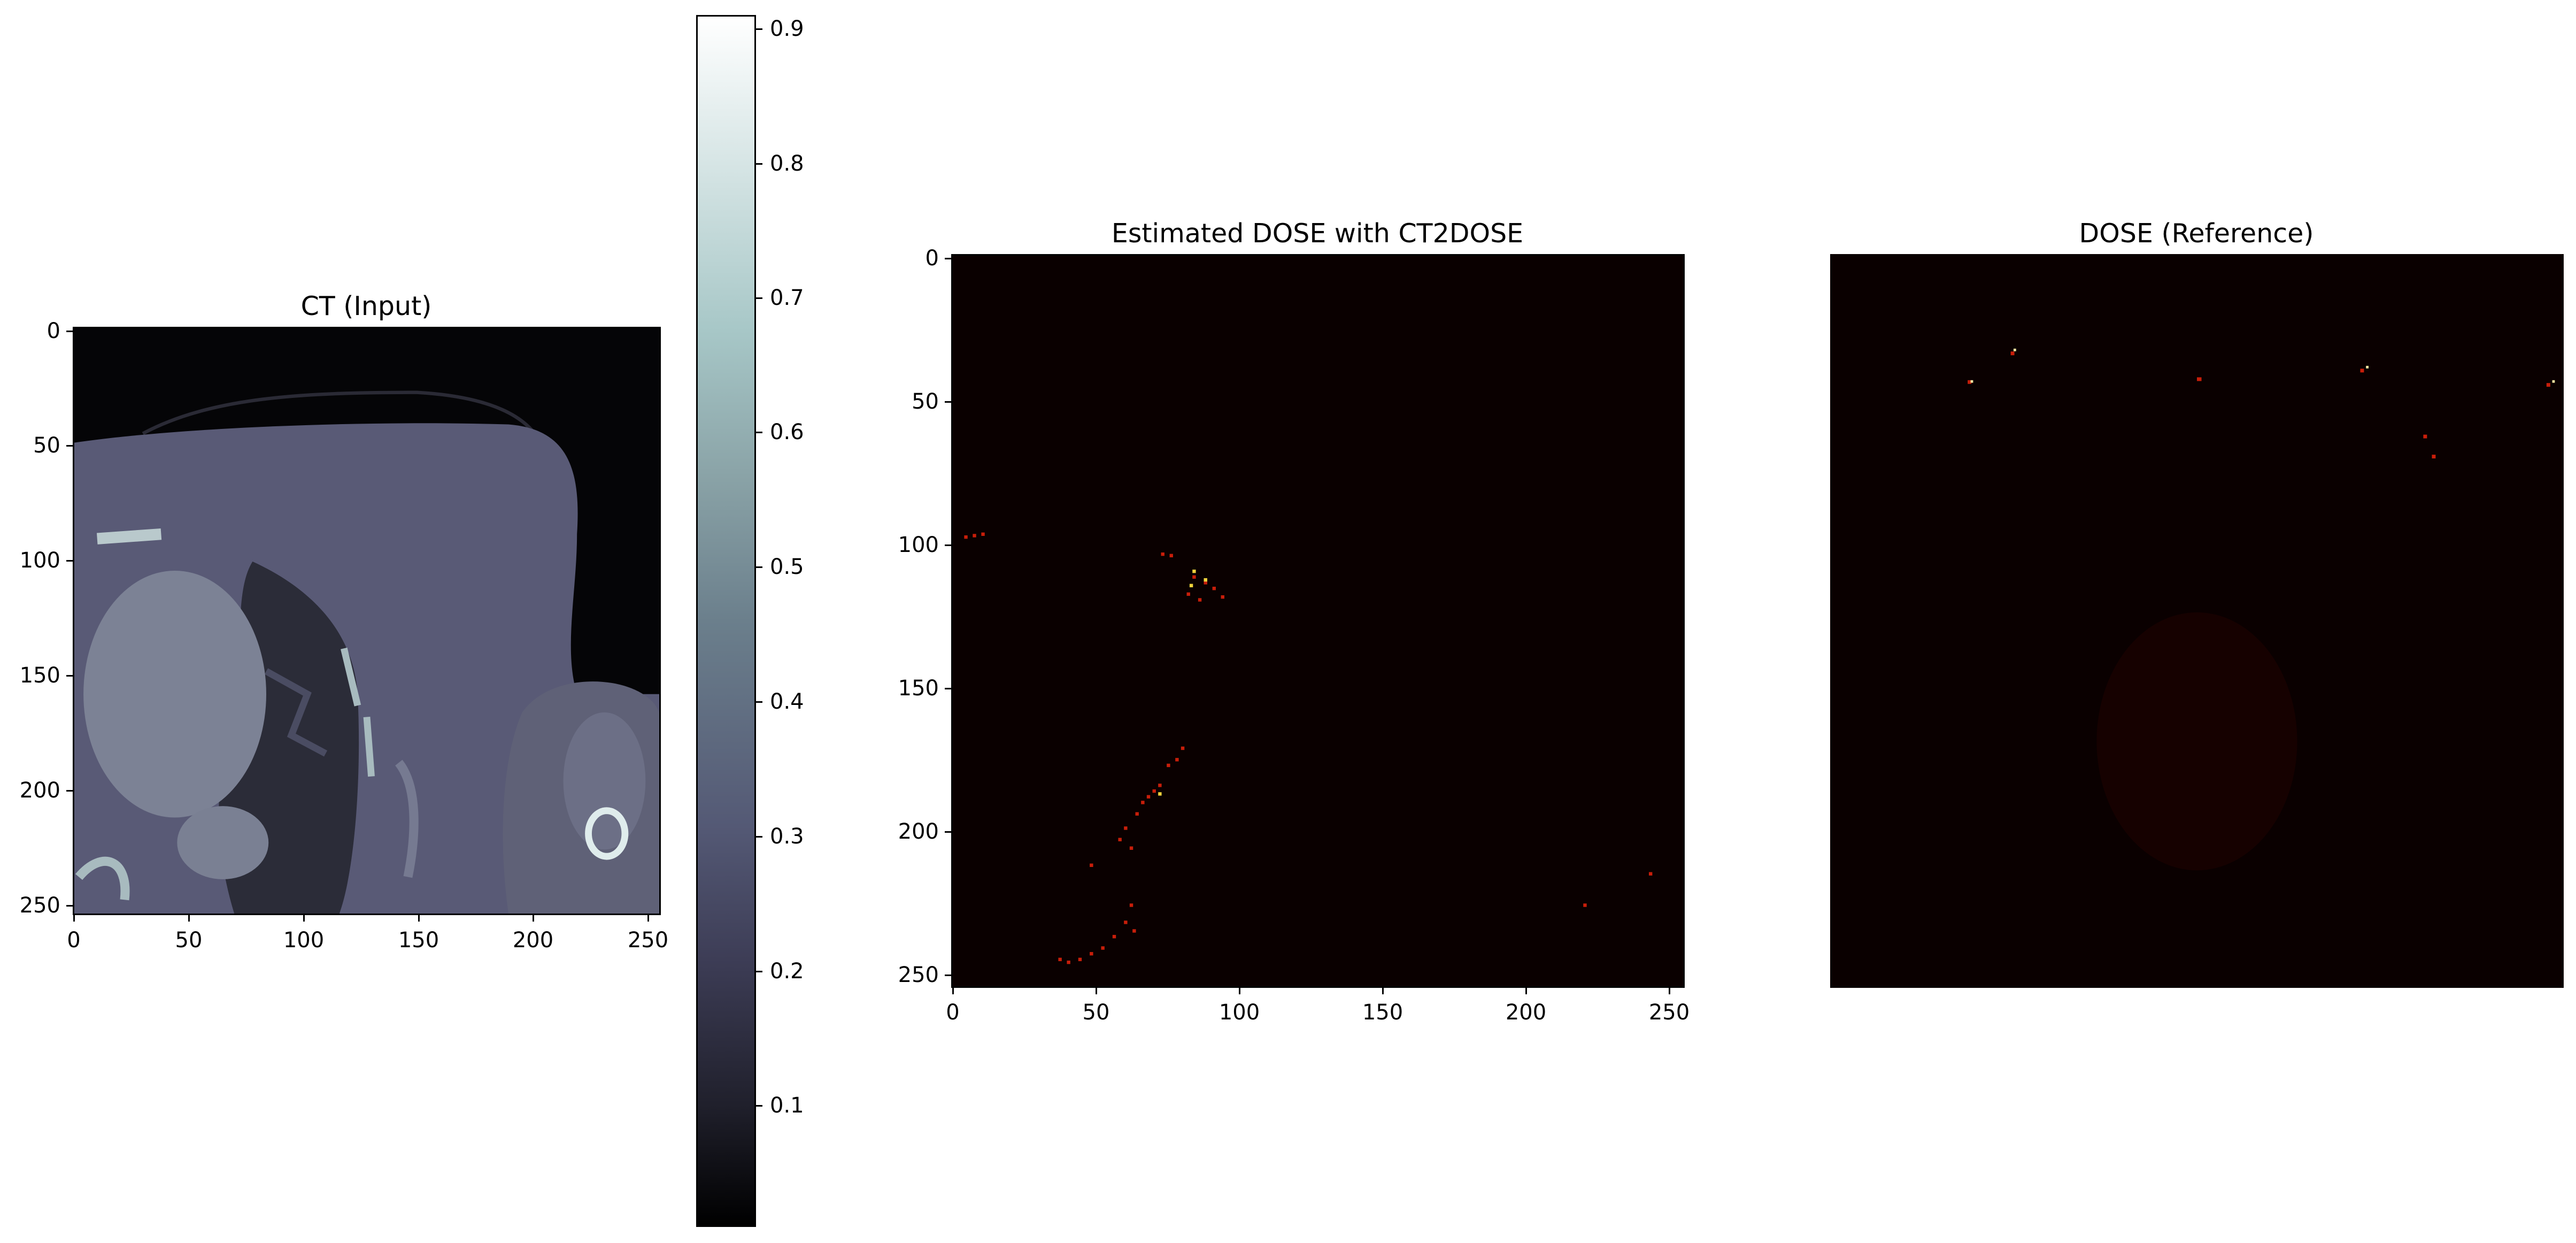  Describe the element at coordinates (787, 1106) in the screenshot. I see `colorbar-tick-label: 0.1` at that location.